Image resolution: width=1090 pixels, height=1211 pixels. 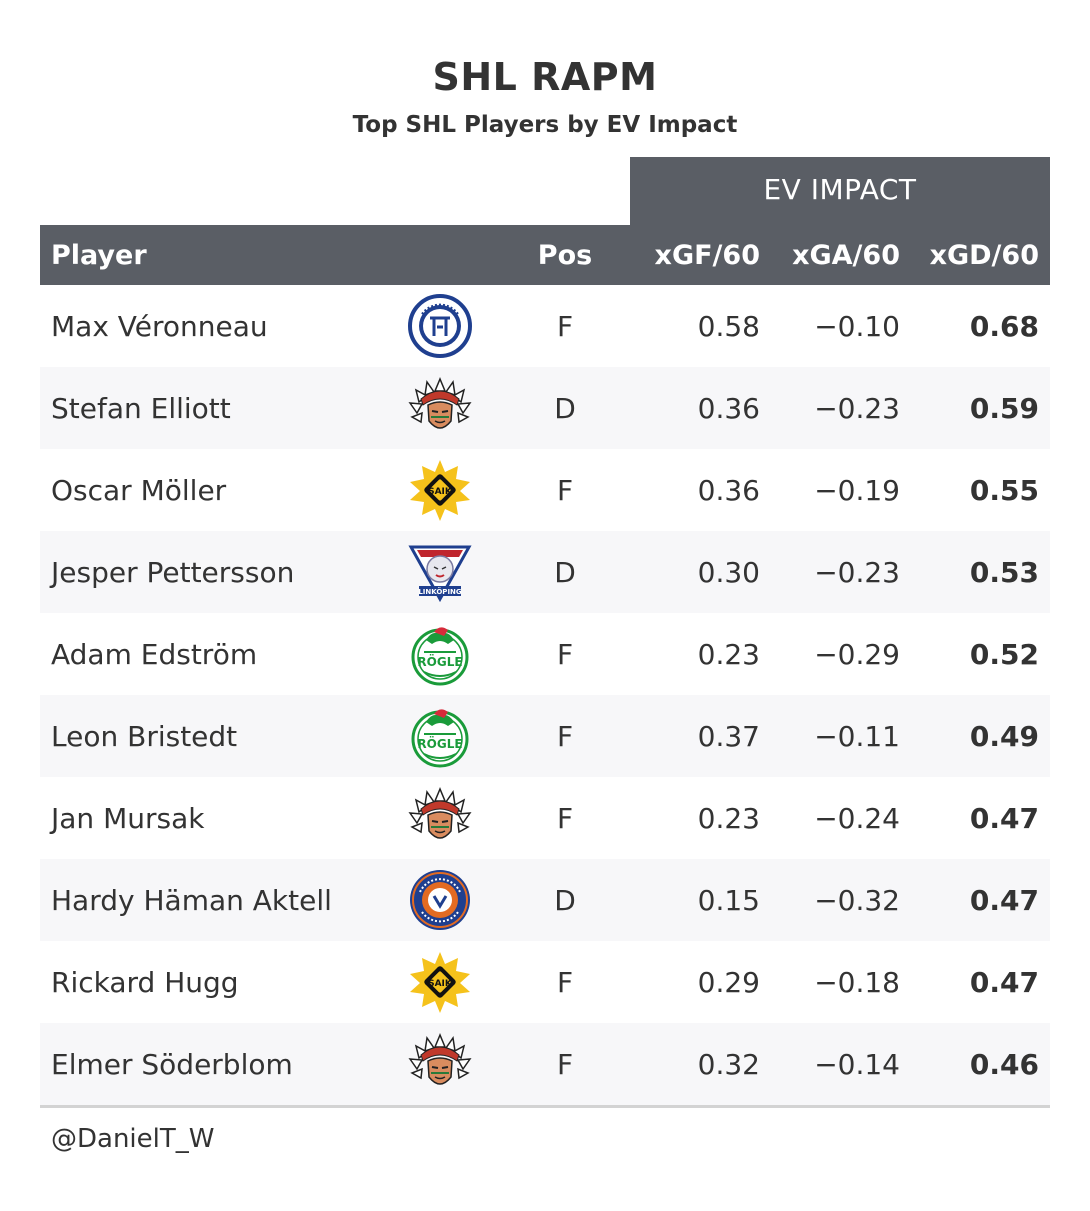 What do you see at coordinates (857, 982) in the screenshot?
I see `xga-value: −0.18` at bounding box center [857, 982].